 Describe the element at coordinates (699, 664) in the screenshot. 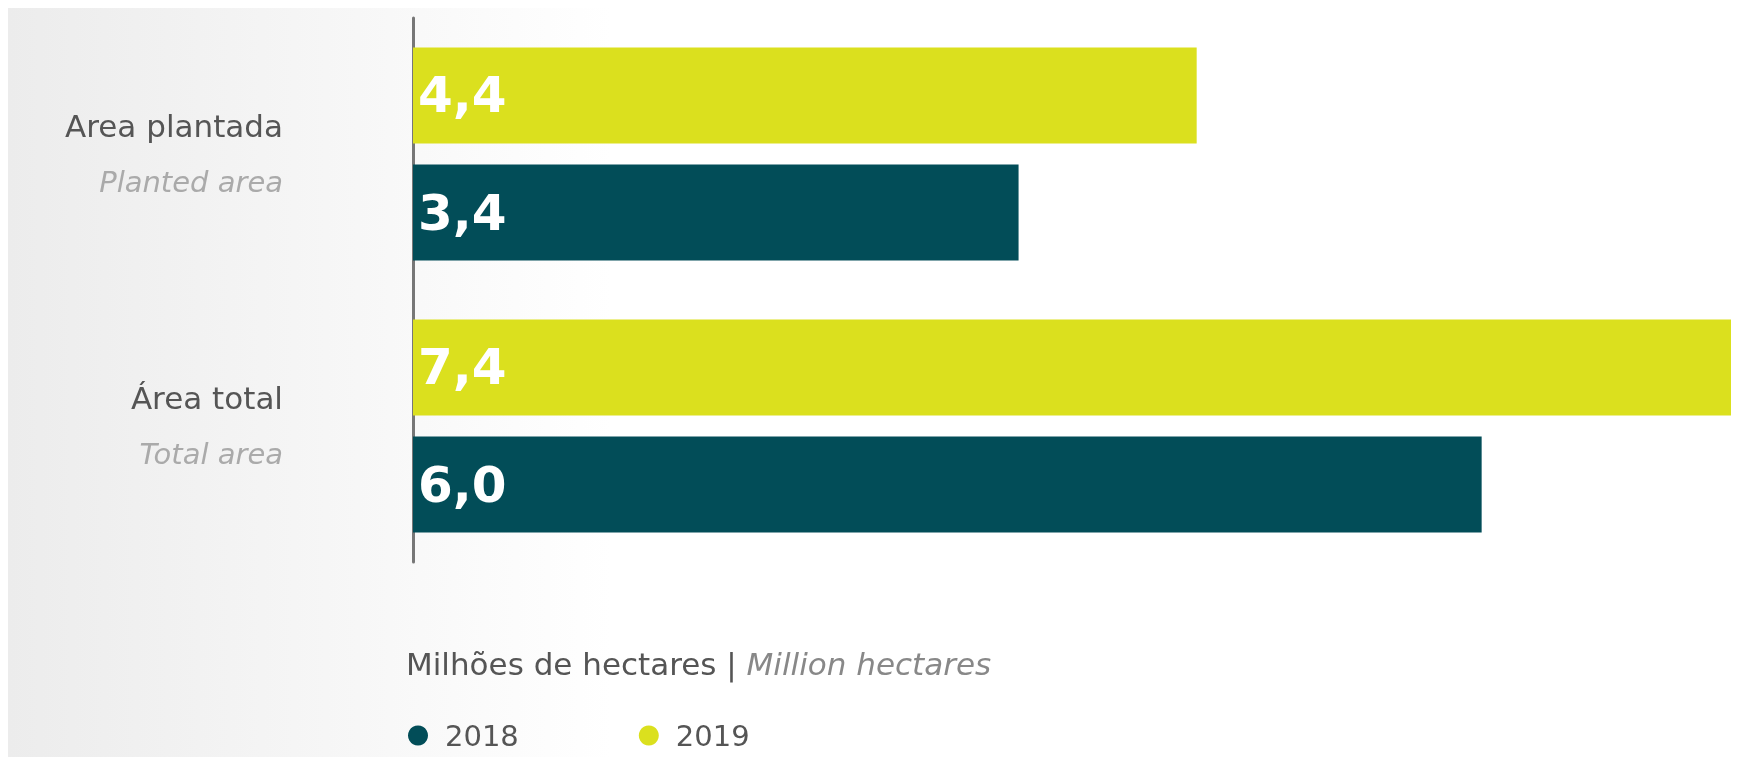

I see `x-axis-title: Milhões de hectares | Million hectares` at that location.